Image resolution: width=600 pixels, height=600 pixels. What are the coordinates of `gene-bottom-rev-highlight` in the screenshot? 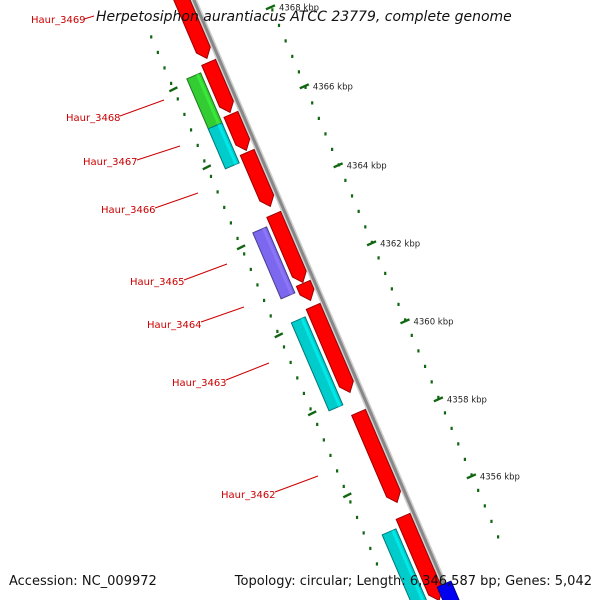 It's located at (408, 564).